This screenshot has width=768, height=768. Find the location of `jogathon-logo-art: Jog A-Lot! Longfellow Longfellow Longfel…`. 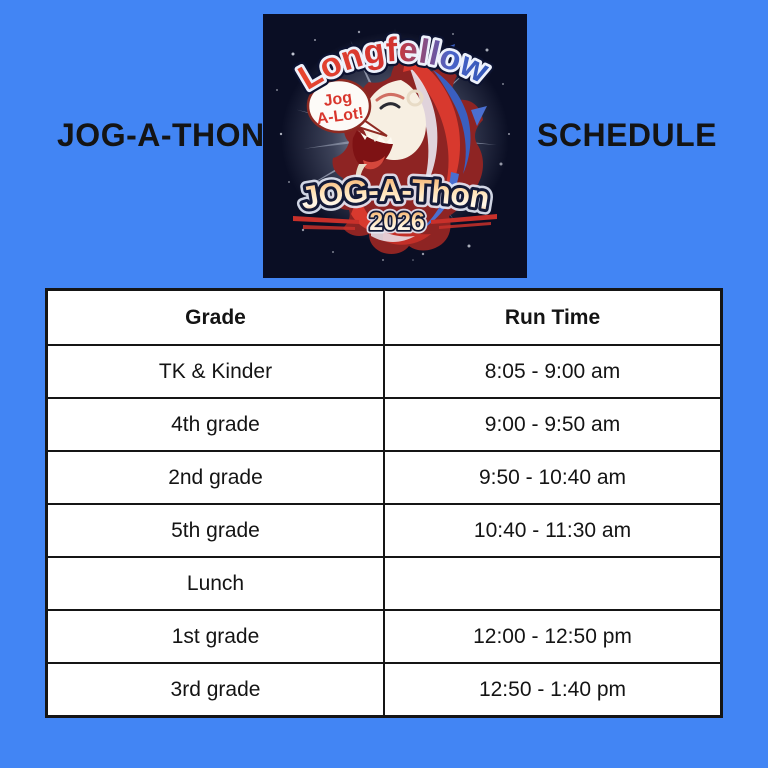

jogathon-logo-art: Jog A-Lot! Longfellow Longfellow Longfel… is located at coordinates (395, 146).